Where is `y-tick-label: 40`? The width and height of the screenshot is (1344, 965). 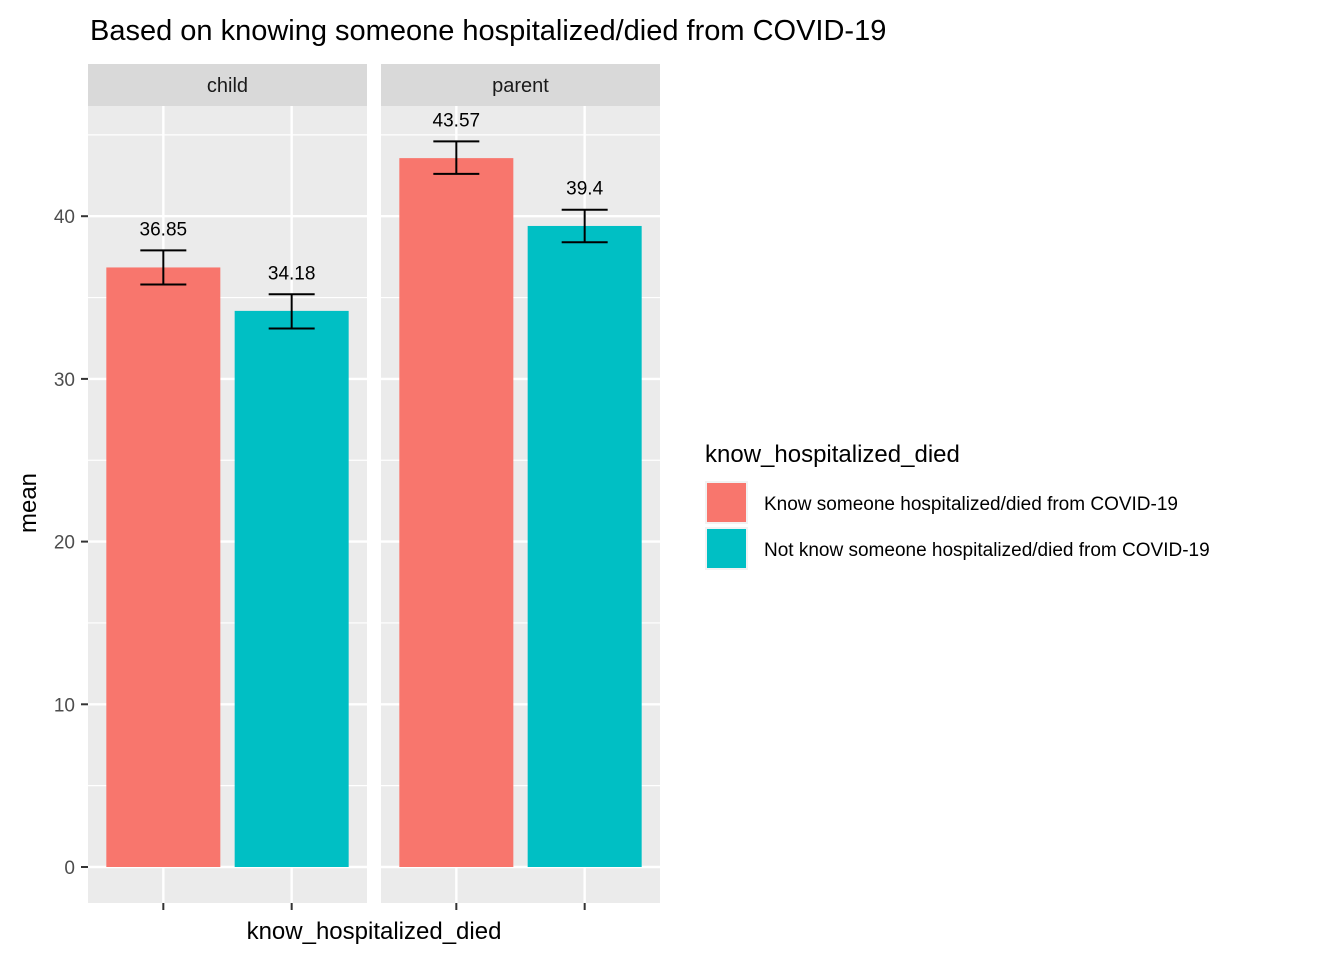 y-tick-label: 40 is located at coordinates (64, 217).